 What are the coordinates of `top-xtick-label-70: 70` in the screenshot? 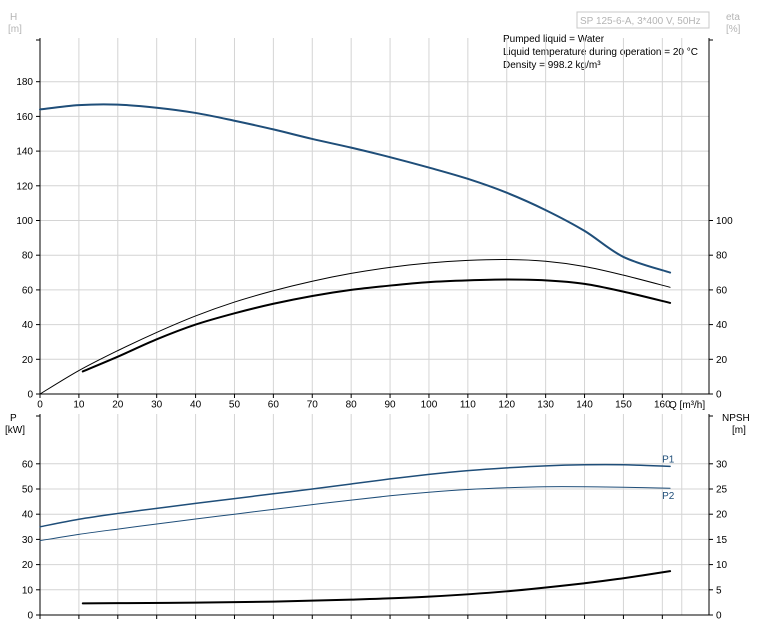 It's located at (313, 405).